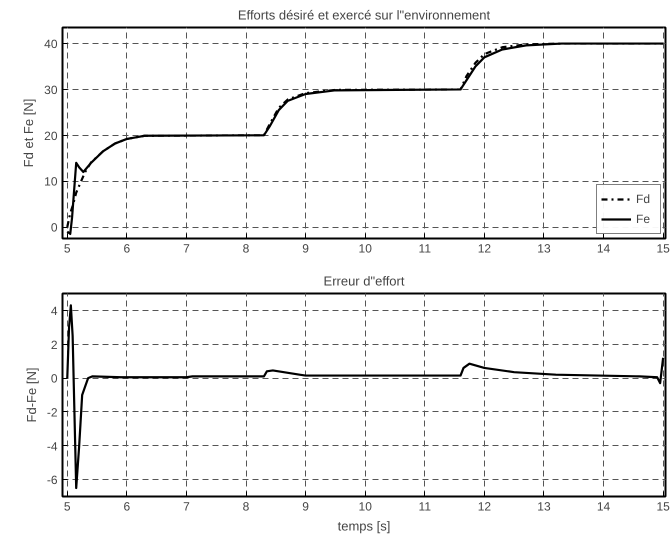 The image size is (671, 544). What do you see at coordinates (644, 199) in the screenshot?
I see `legend-label: Fd` at bounding box center [644, 199].